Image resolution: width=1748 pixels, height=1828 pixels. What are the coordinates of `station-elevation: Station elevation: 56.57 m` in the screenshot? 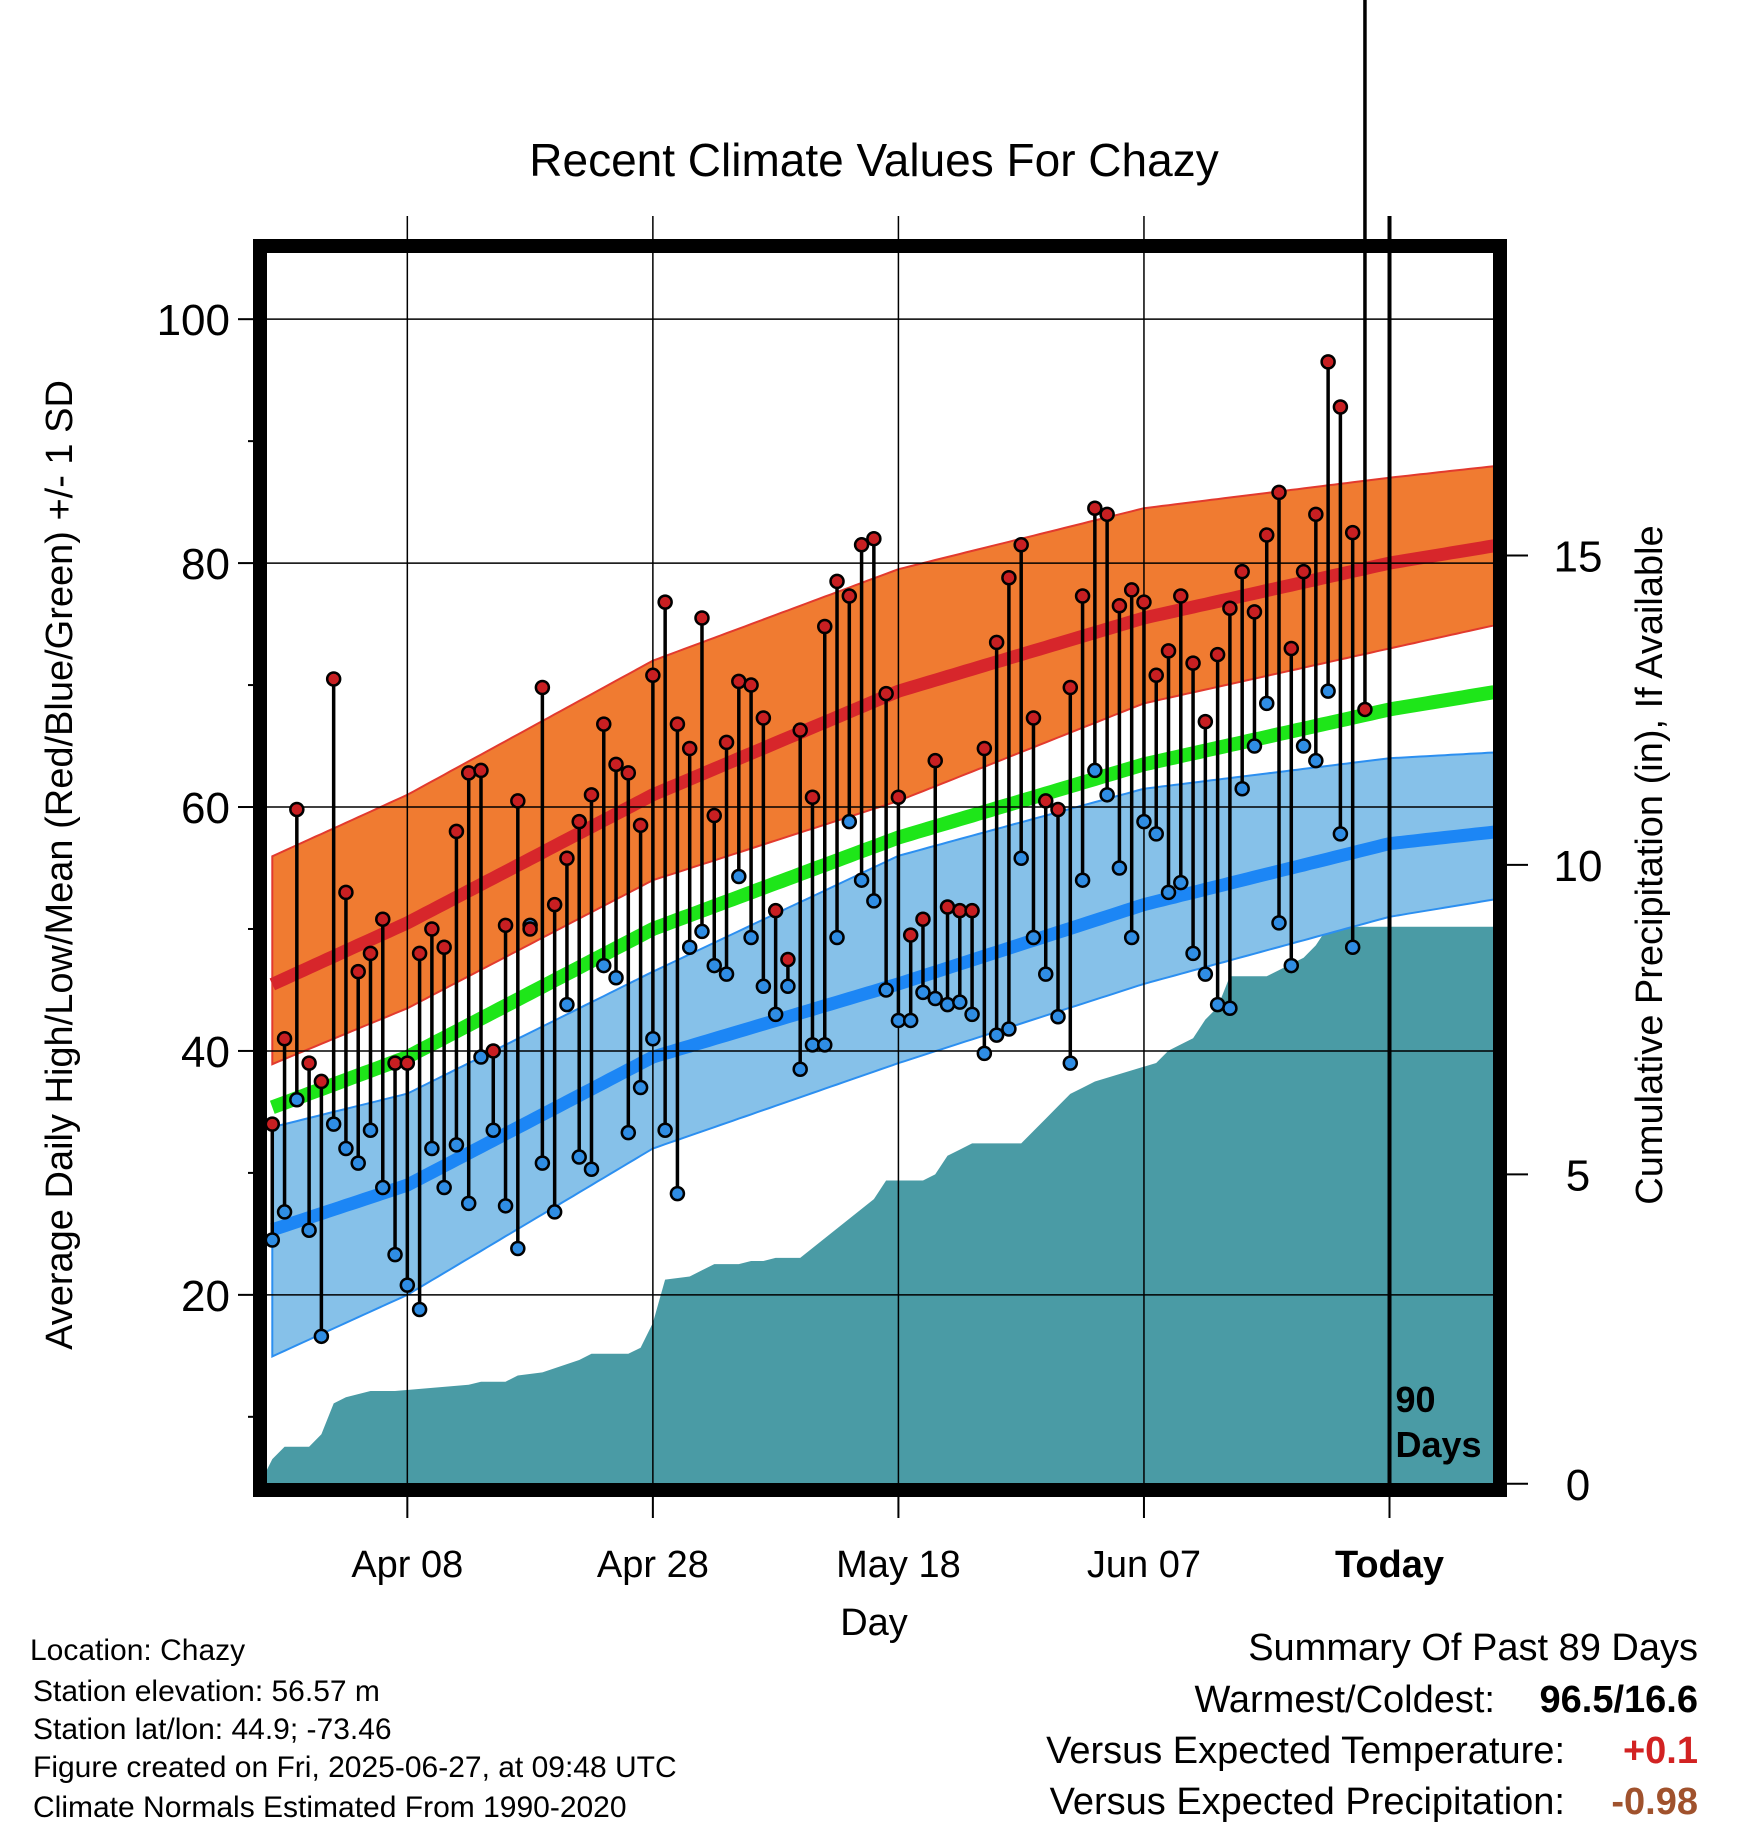 It's located at (206, 1691).